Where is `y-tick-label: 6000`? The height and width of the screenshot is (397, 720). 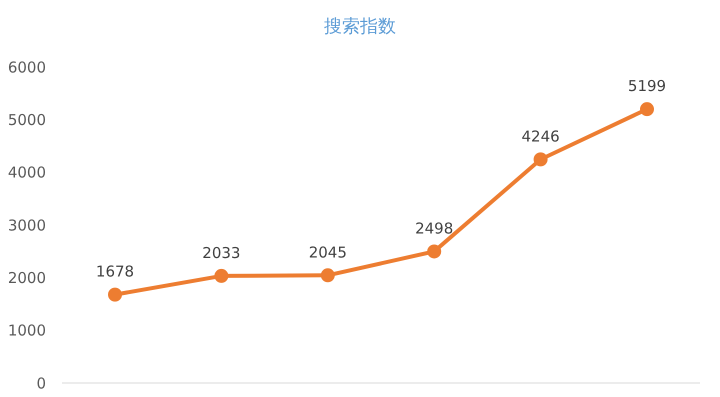
y-tick-label: 6000 is located at coordinates (27, 67).